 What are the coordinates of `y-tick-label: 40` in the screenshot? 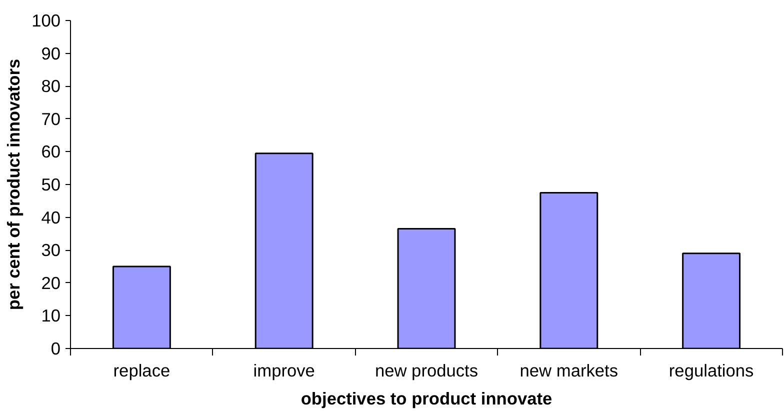 It's located at (51, 217).